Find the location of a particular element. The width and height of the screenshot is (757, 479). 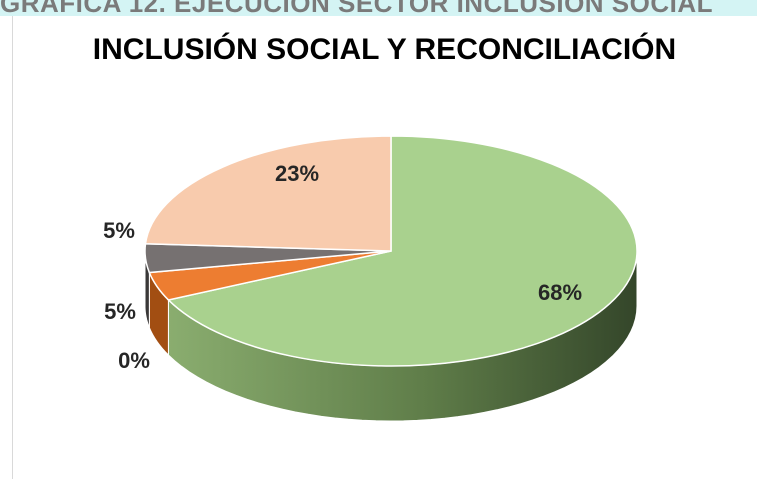

pie-slice is located at coordinates (268, 193).